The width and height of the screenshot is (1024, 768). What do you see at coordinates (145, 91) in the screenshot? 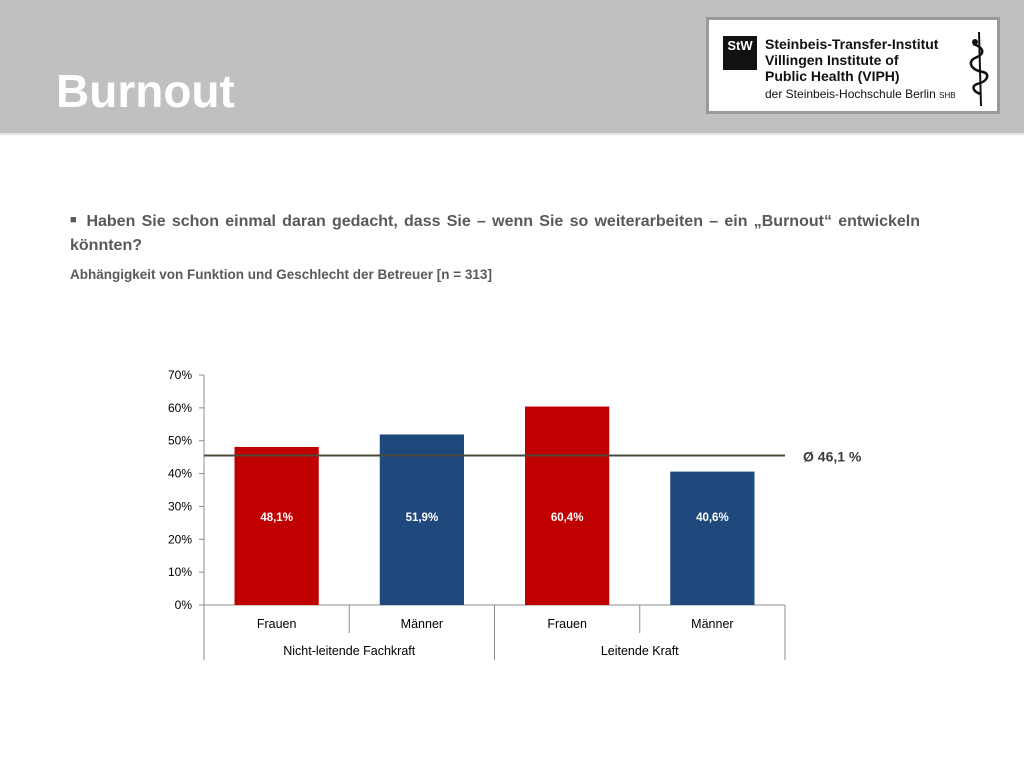
I see `page-title: Burnout` at bounding box center [145, 91].